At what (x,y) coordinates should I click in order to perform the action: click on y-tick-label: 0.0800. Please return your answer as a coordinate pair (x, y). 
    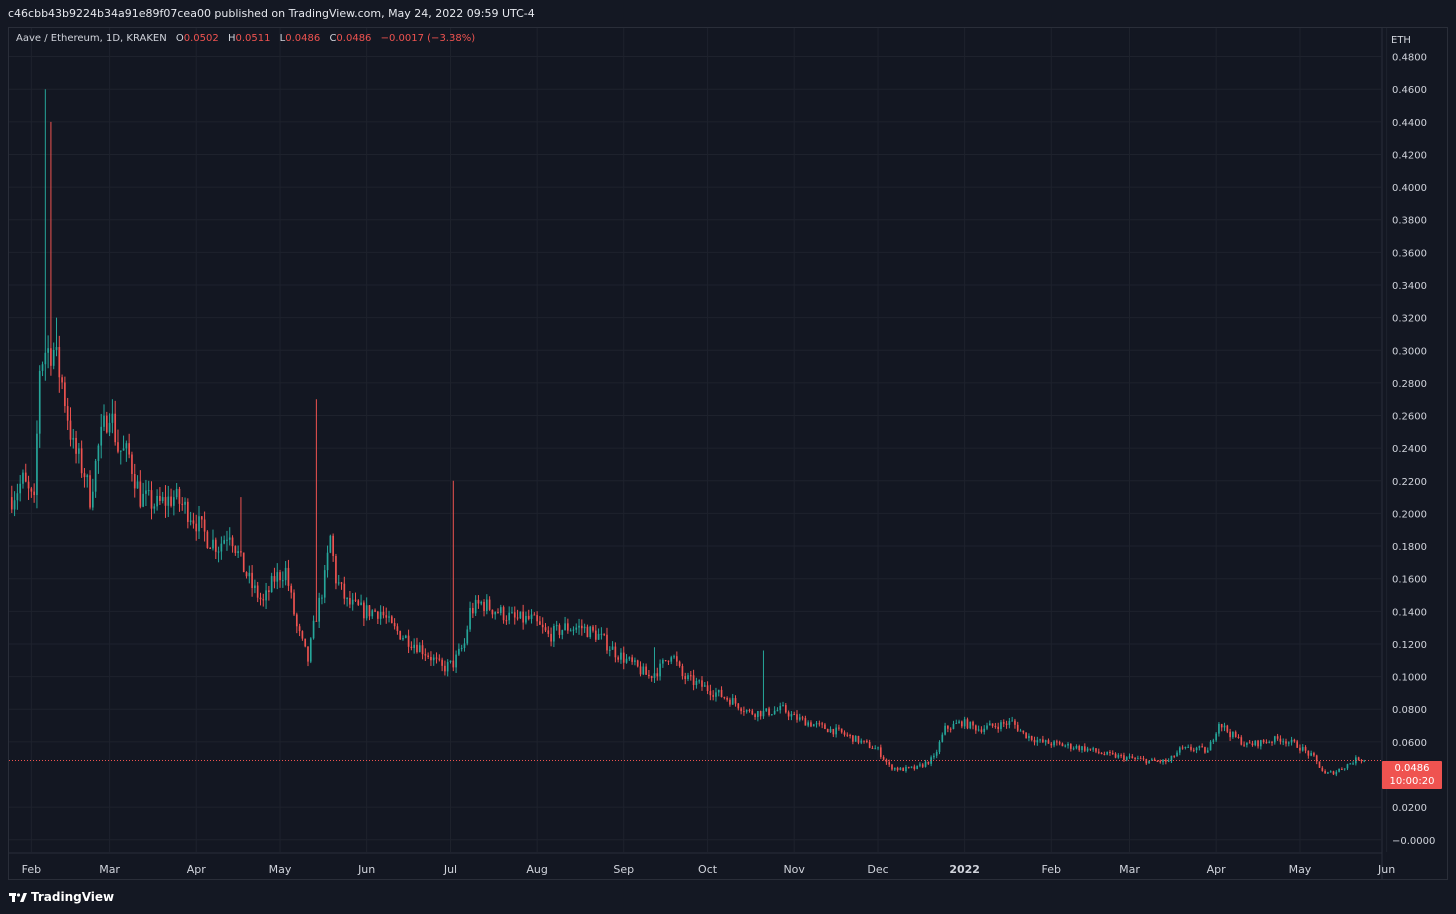
    Looking at the image, I should click on (1409, 710).